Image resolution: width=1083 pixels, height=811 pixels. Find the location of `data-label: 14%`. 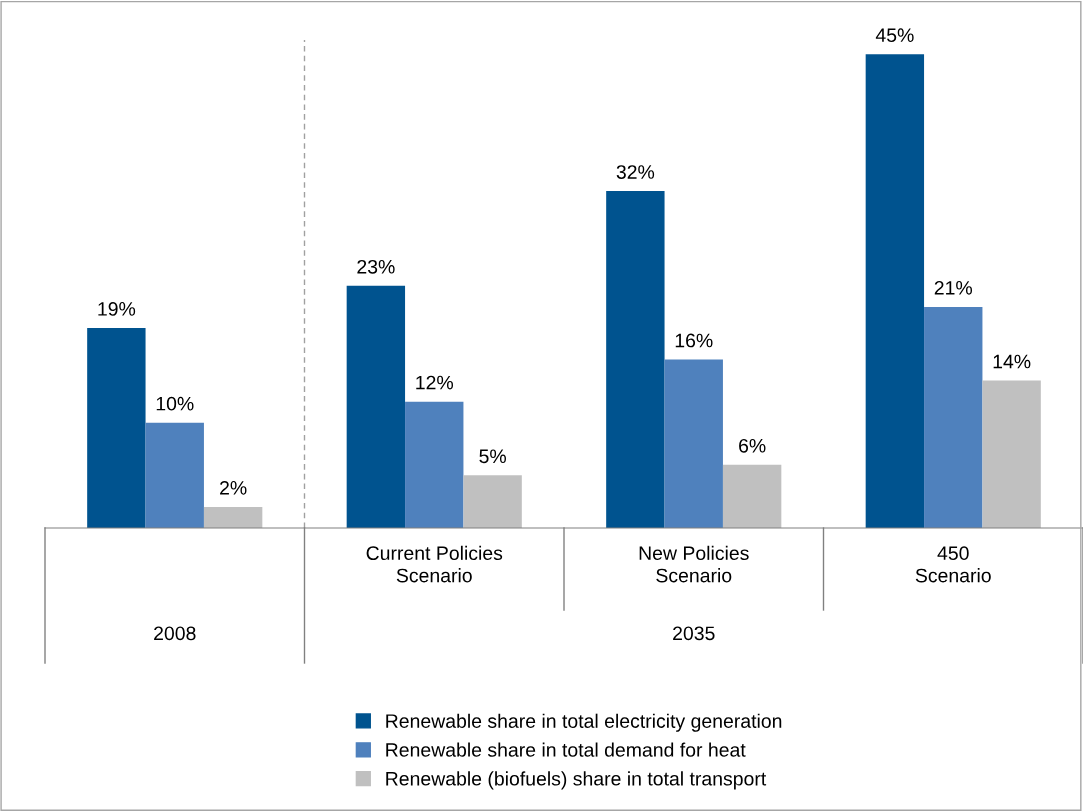

data-label: 14% is located at coordinates (1012, 361).